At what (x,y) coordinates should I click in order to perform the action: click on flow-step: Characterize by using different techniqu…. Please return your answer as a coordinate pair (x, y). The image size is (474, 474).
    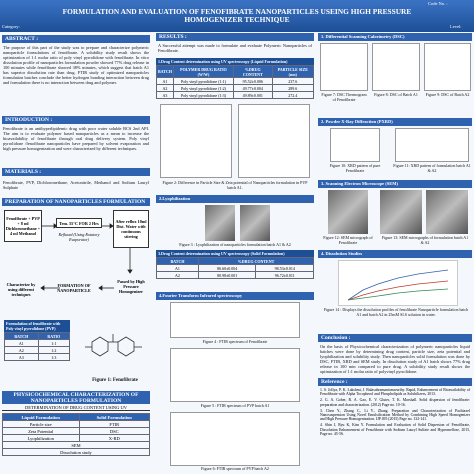
    Looking at the image, I should click on (21, 289).